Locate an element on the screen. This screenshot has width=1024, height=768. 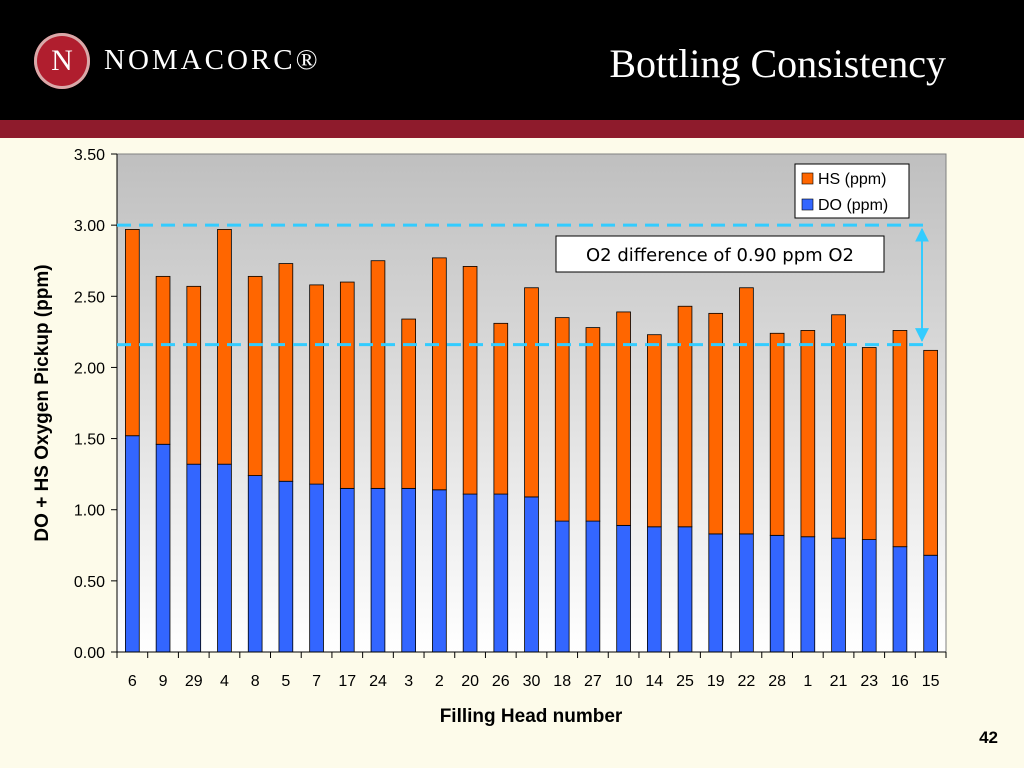
x-tick-label: 9 is located at coordinates (163, 681).